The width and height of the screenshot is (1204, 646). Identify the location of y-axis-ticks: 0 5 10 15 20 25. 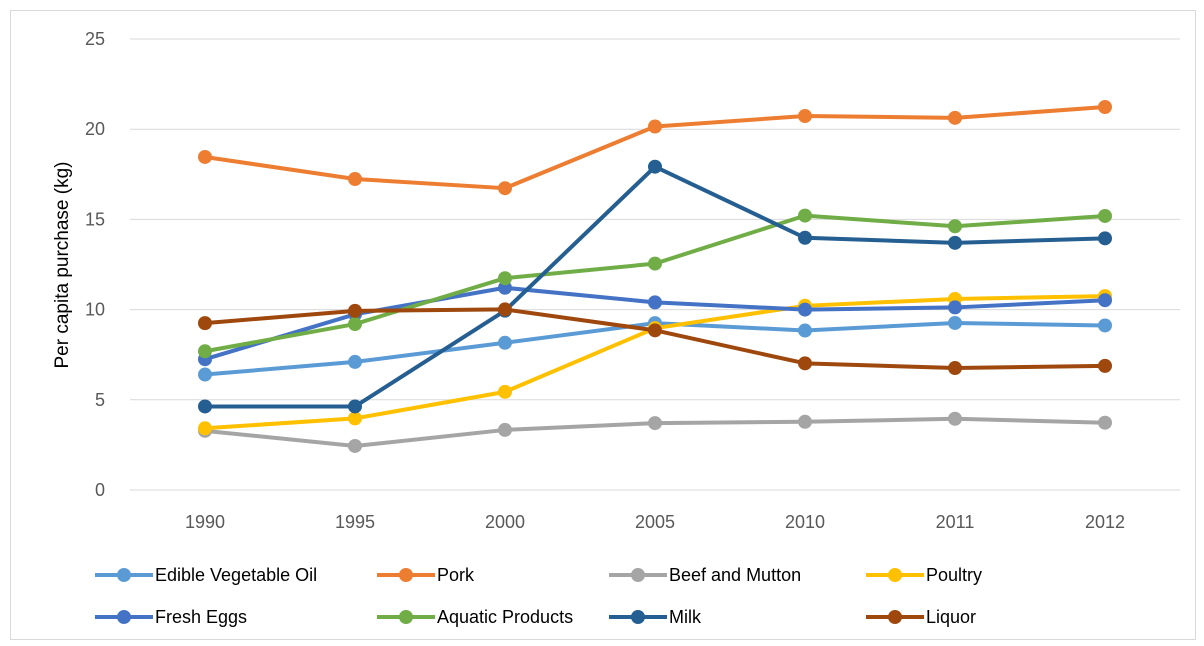
(95, 264).